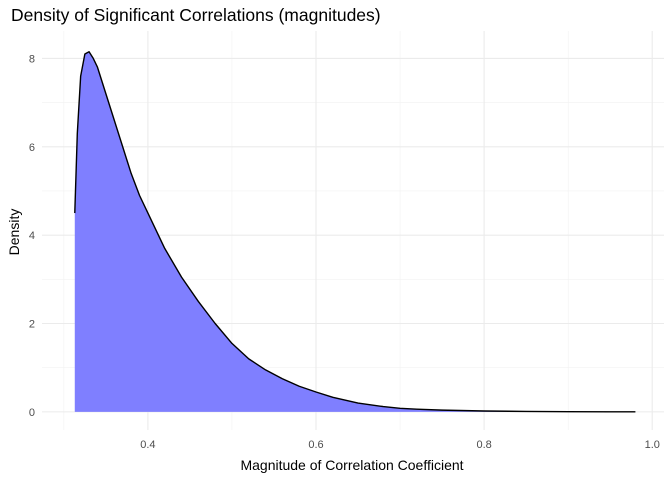  What do you see at coordinates (351, 465) in the screenshot?
I see `x-axis-label: Magnitude of Correlation Coefficient` at bounding box center [351, 465].